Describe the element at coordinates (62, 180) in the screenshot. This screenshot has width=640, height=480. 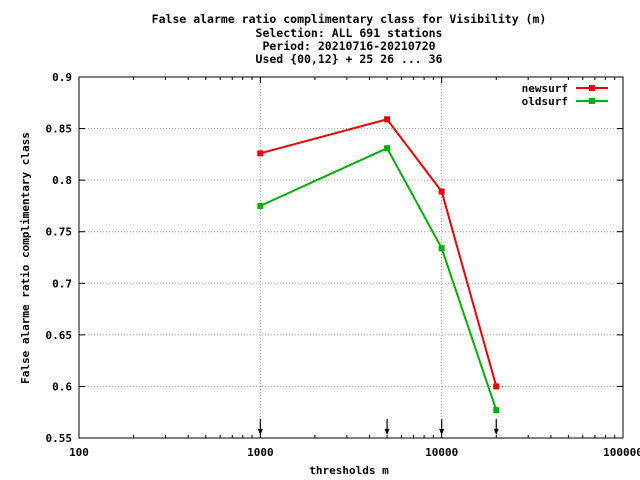
I see `y-tick-label: 0.8` at that location.